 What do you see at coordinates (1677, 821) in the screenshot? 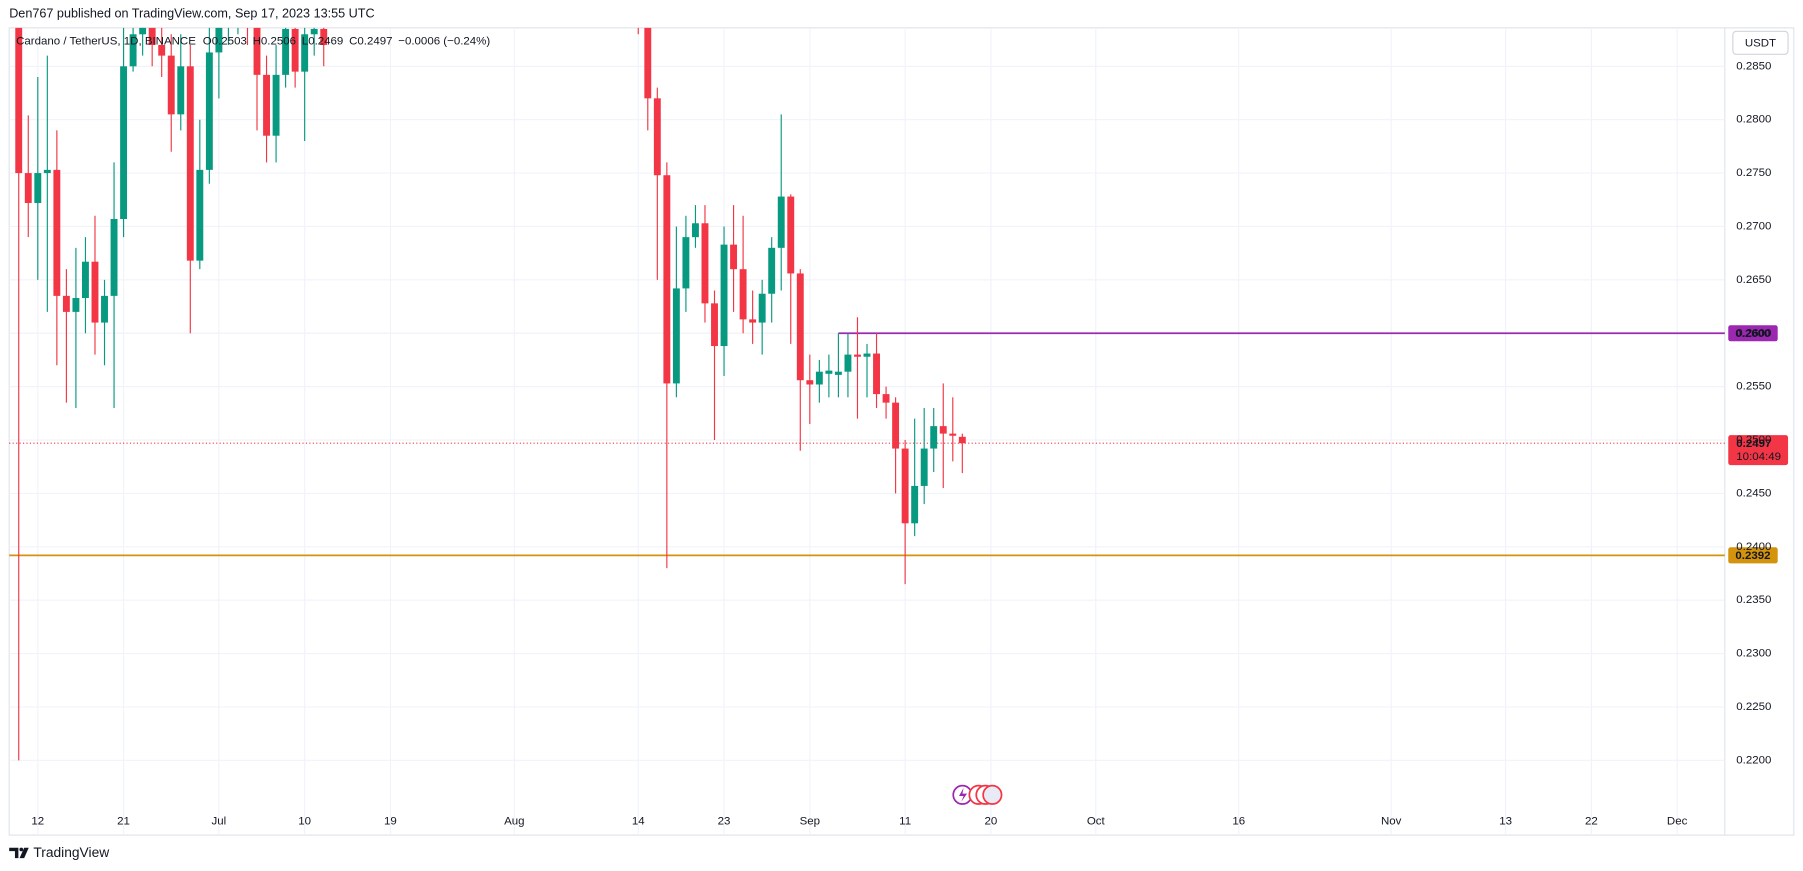
I see `x-tick-label: Dec` at bounding box center [1677, 821].